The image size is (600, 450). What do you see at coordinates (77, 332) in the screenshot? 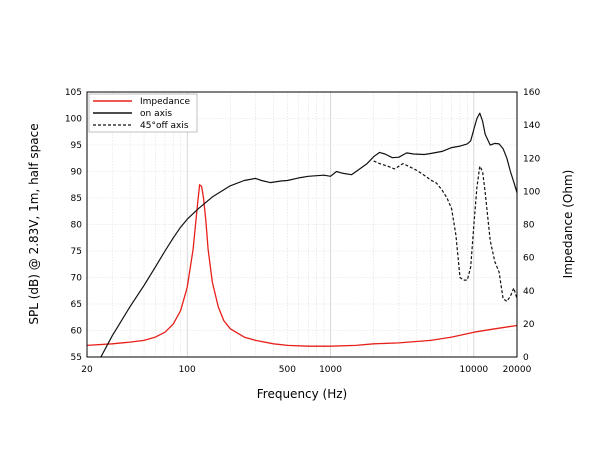
I see `y-left-tick-label: 60` at bounding box center [77, 332].